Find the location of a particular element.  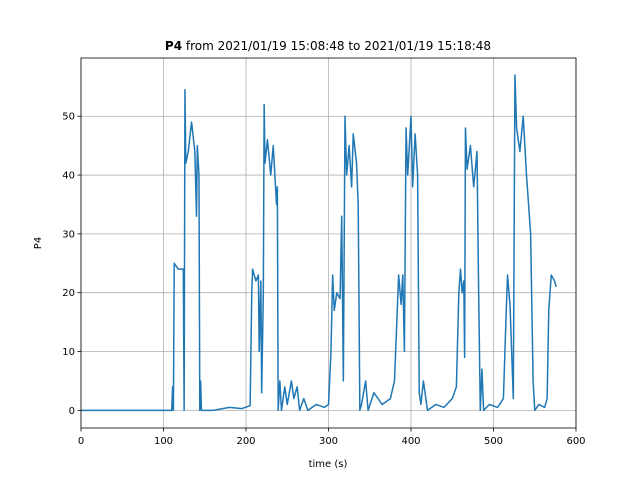

x-tick-label: 400 is located at coordinates (410, 441).